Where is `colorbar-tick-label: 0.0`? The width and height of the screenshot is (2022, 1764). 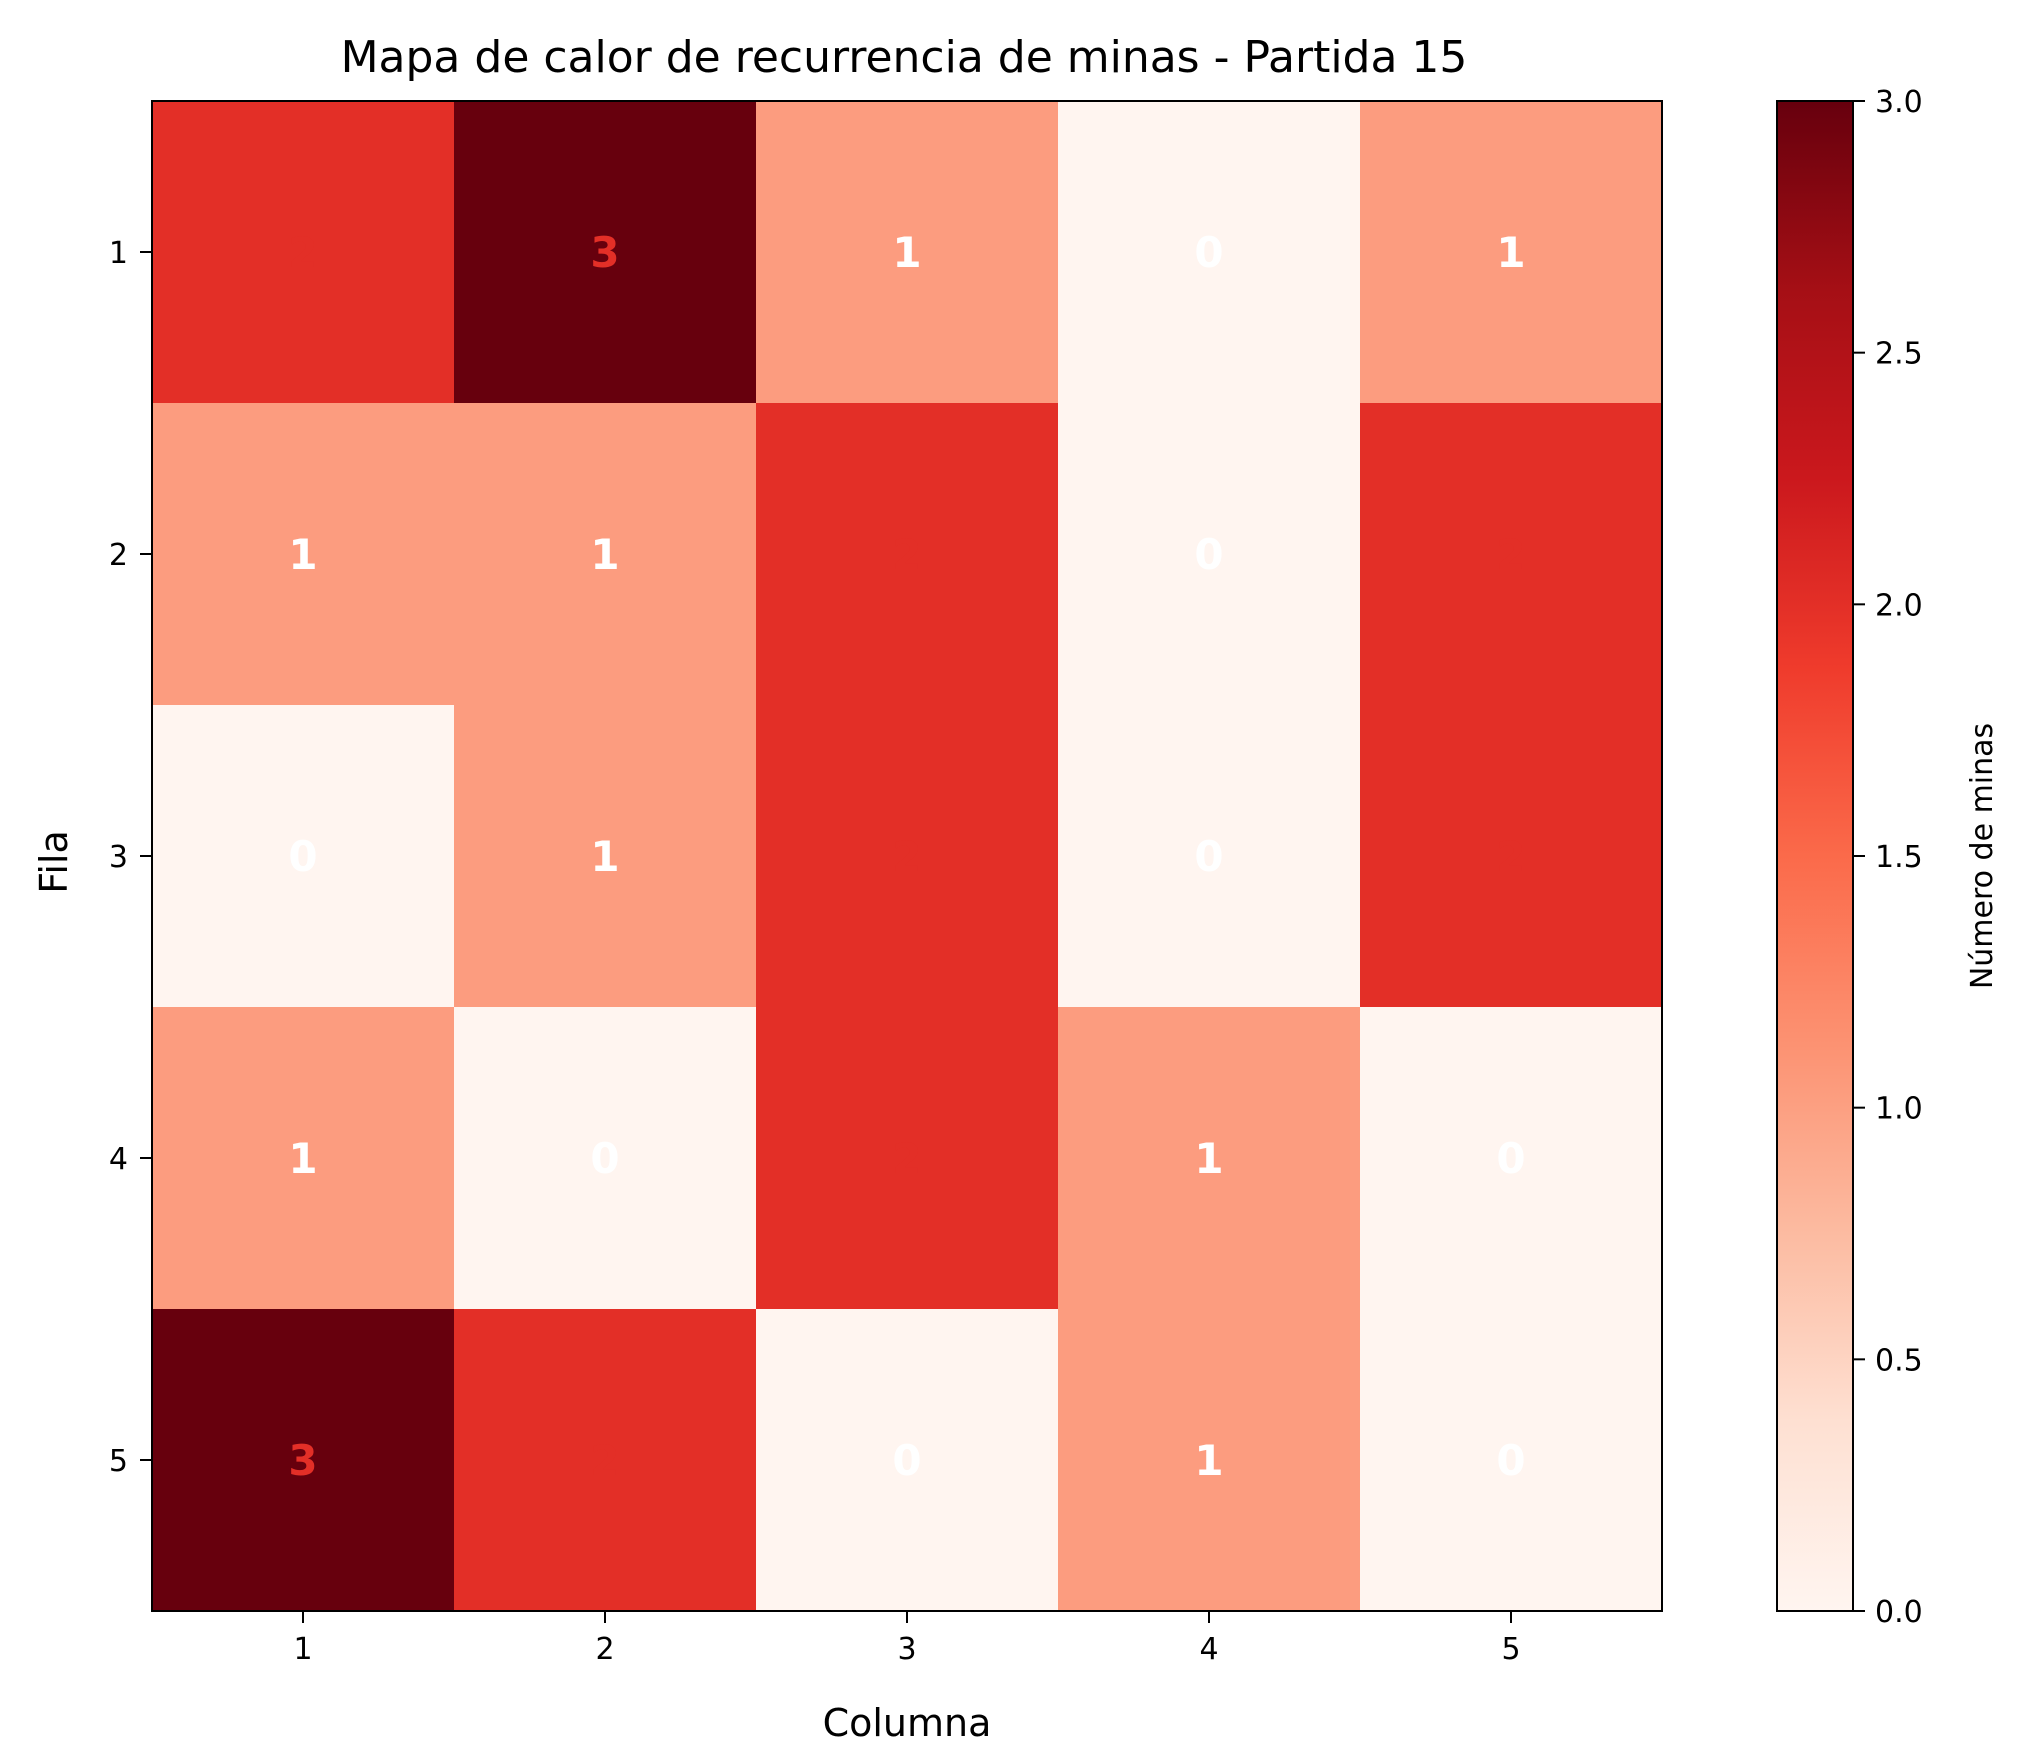
colorbar-tick-label: 0.0 is located at coordinates (1899, 1612).